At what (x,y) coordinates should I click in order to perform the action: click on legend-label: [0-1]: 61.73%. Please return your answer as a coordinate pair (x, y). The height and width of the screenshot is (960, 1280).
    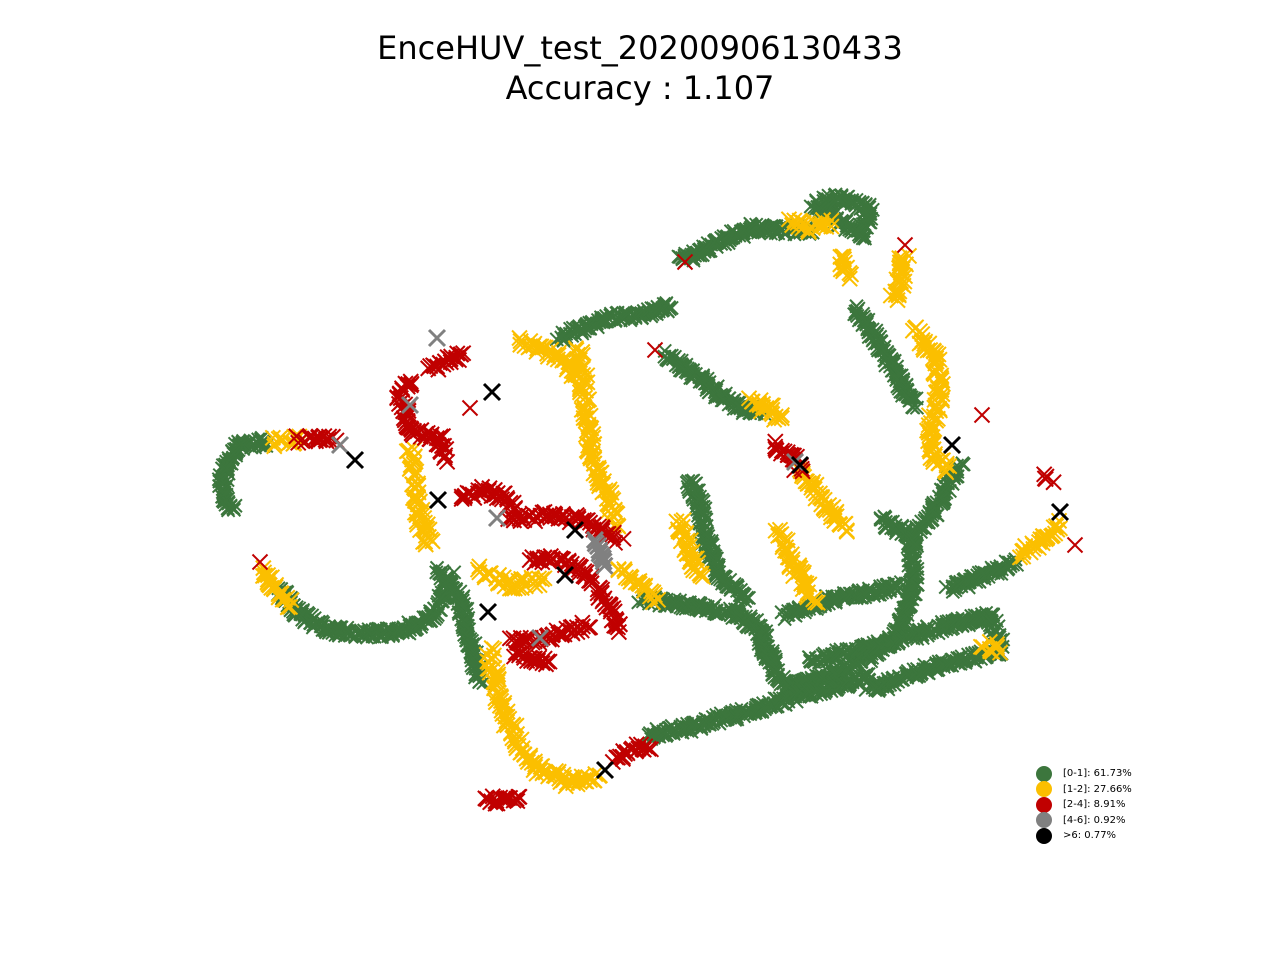
    Looking at the image, I should click on (1097, 774).